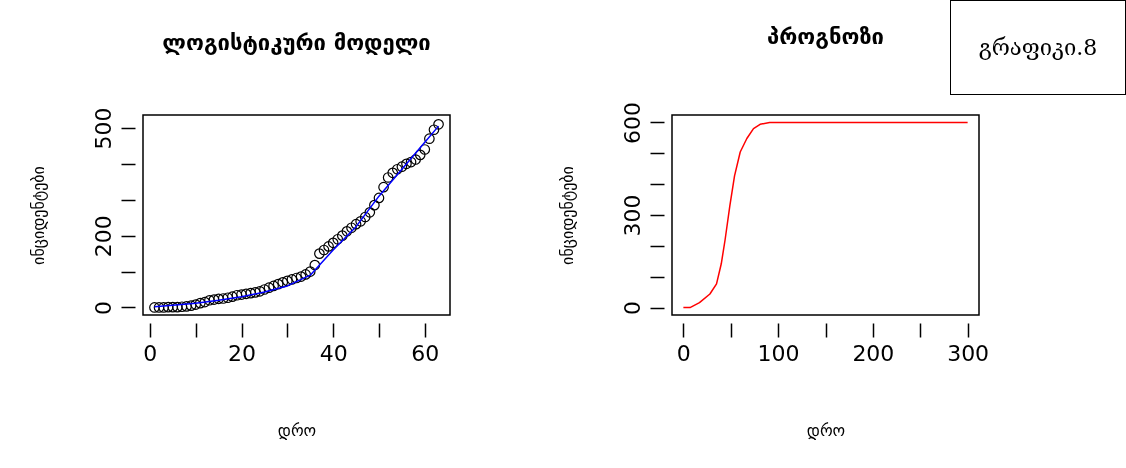 This screenshot has width=1126, height=468. I want to click on chart-title: პროგნოზი, so click(825, 37).